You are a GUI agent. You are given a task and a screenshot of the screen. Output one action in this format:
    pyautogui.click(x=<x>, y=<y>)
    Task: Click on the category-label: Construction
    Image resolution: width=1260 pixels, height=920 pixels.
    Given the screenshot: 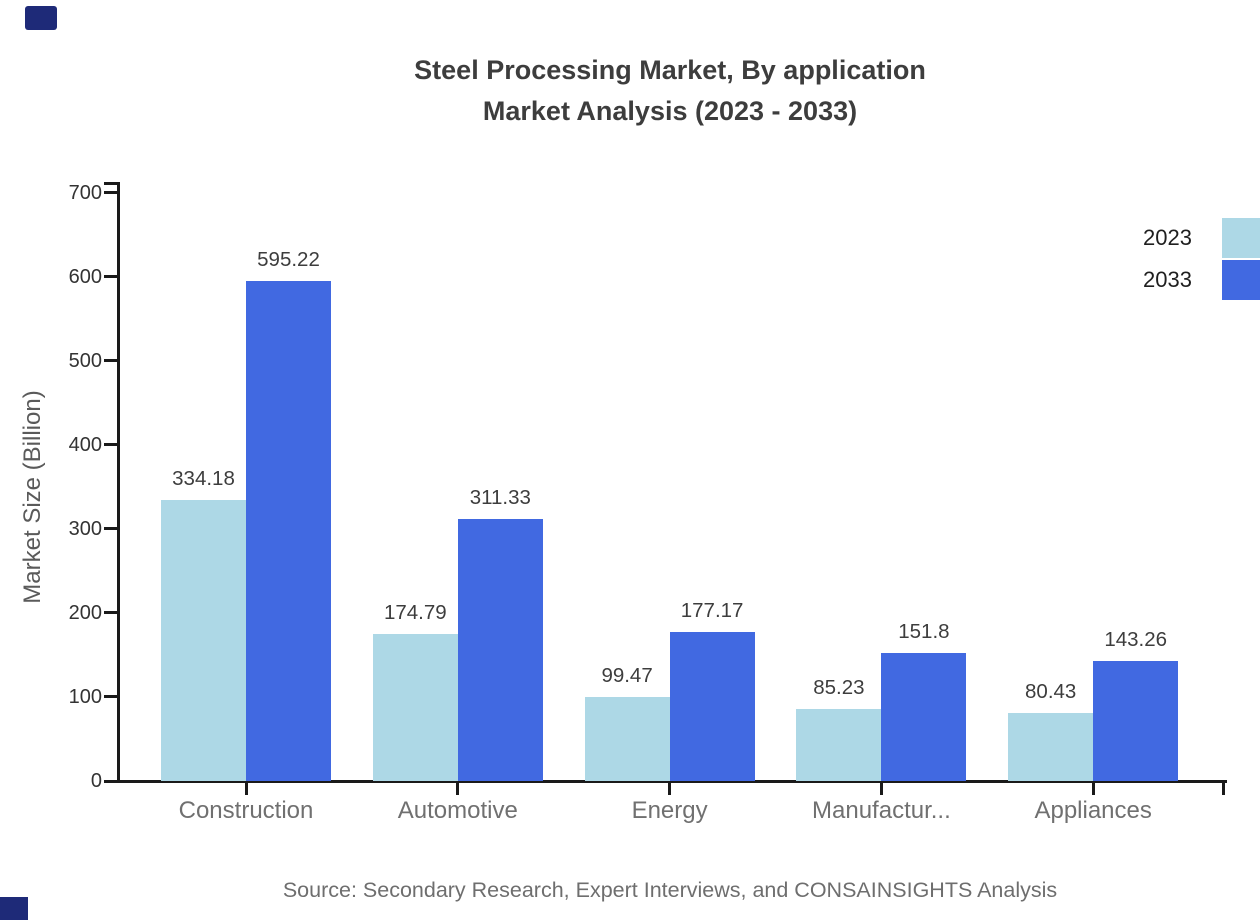 What is the action you would take?
    pyautogui.click(x=246, y=810)
    